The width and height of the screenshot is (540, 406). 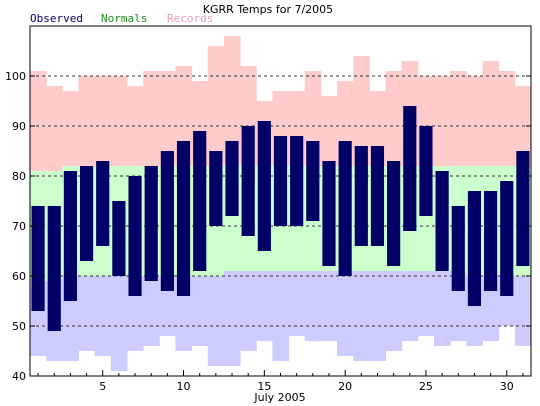 What do you see at coordinates (56, 18) in the screenshot?
I see `legend-observed: Observed` at bounding box center [56, 18].